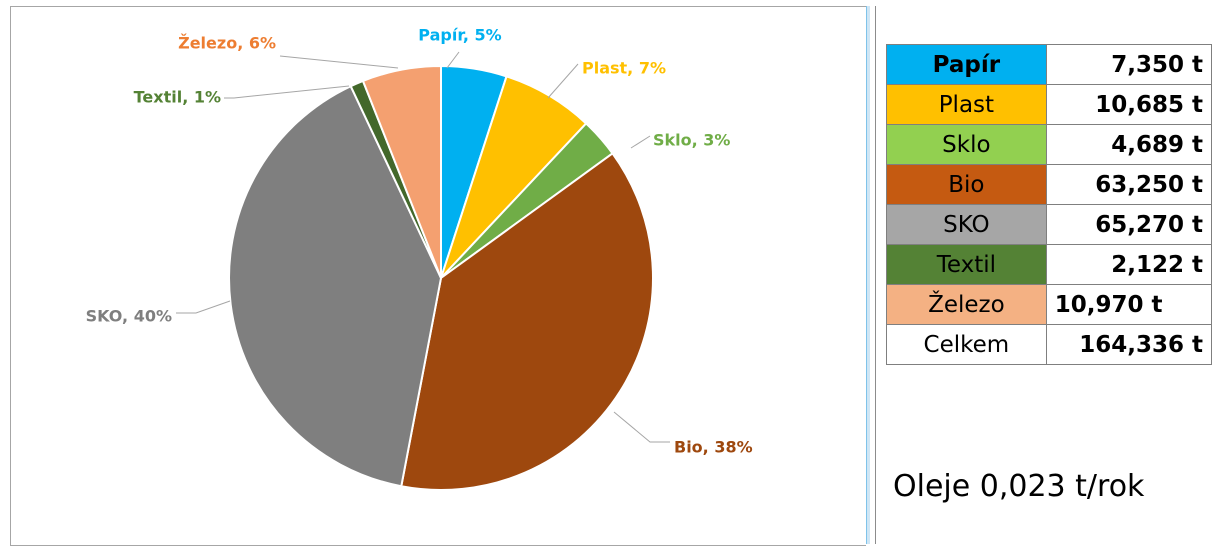 The height and width of the screenshot is (546, 1212). I want to click on category-cell: Celkem, so click(966, 344).